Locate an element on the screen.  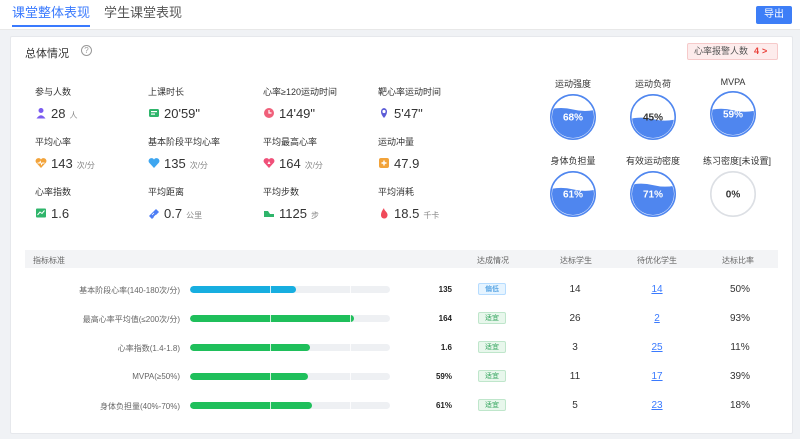
stat-value: 1125 is located at coordinates (293, 213).